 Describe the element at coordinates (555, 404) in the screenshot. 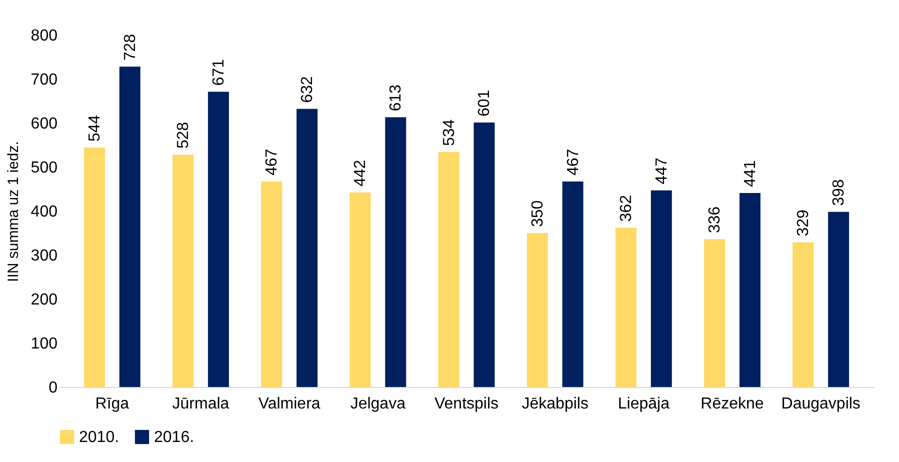

I see `x-tick-label: Jēkabpils` at that location.